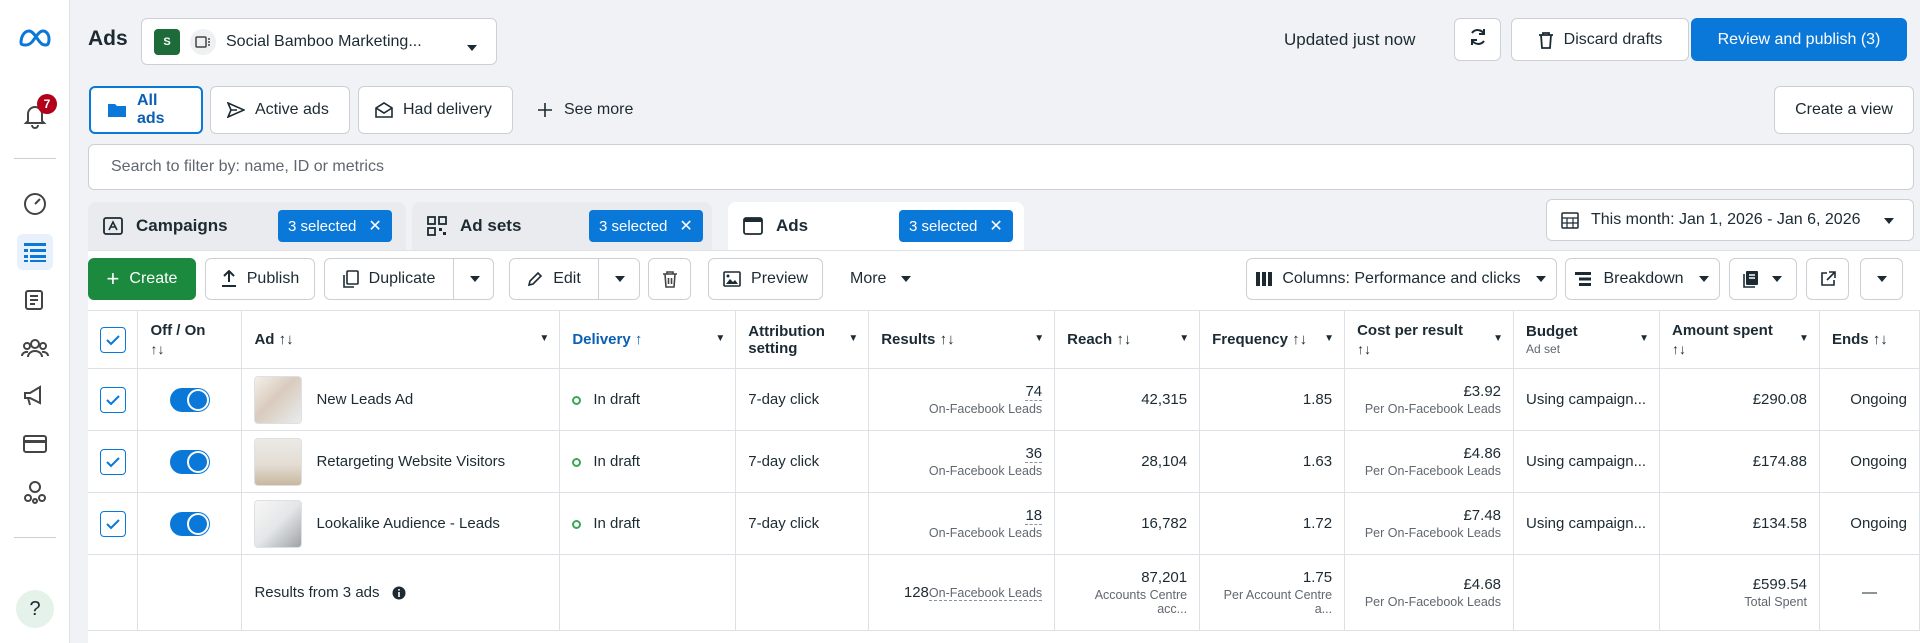  I want to click on edit-label: Edit, so click(567, 278).